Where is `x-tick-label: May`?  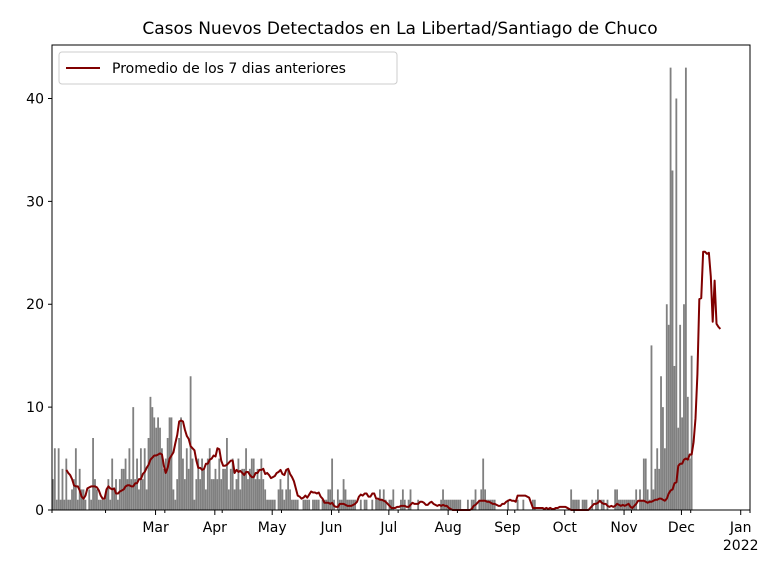
x-tick-label: May is located at coordinates (272, 528).